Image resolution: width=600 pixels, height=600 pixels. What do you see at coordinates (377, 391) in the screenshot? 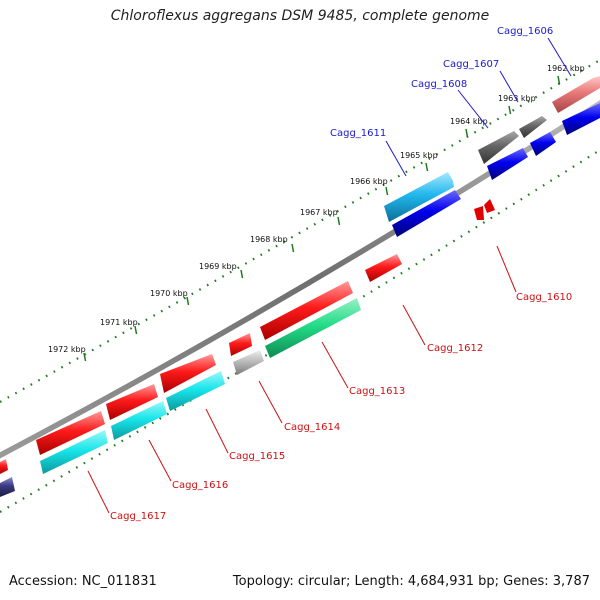
I see `gene-label-cagg-1613: Cagg_1613` at bounding box center [377, 391].